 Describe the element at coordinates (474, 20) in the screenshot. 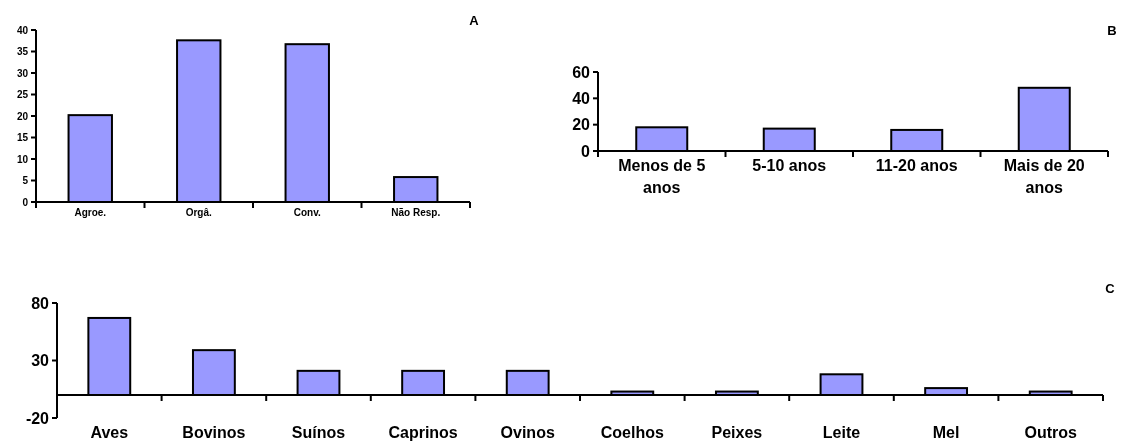

I see `chart-title: A` at that location.